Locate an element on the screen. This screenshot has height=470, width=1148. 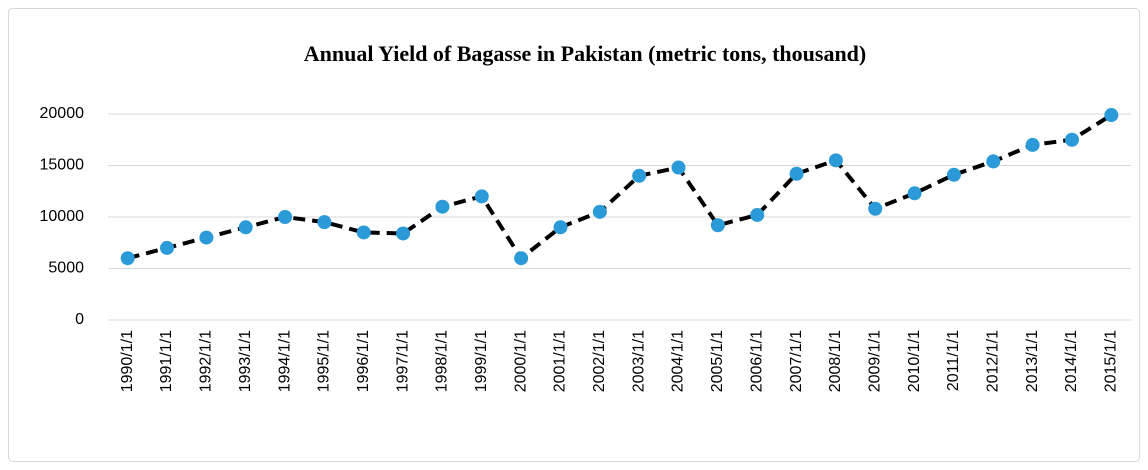
x-tick-label: 2012/1/1 is located at coordinates (993, 361).